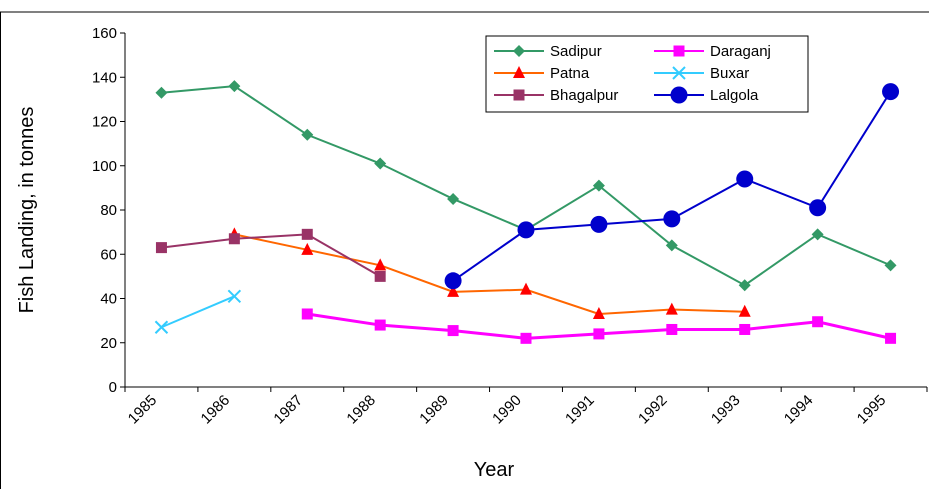 The image size is (929, 489). I want to click on x-tick-label: 1985, so click(143, 410).